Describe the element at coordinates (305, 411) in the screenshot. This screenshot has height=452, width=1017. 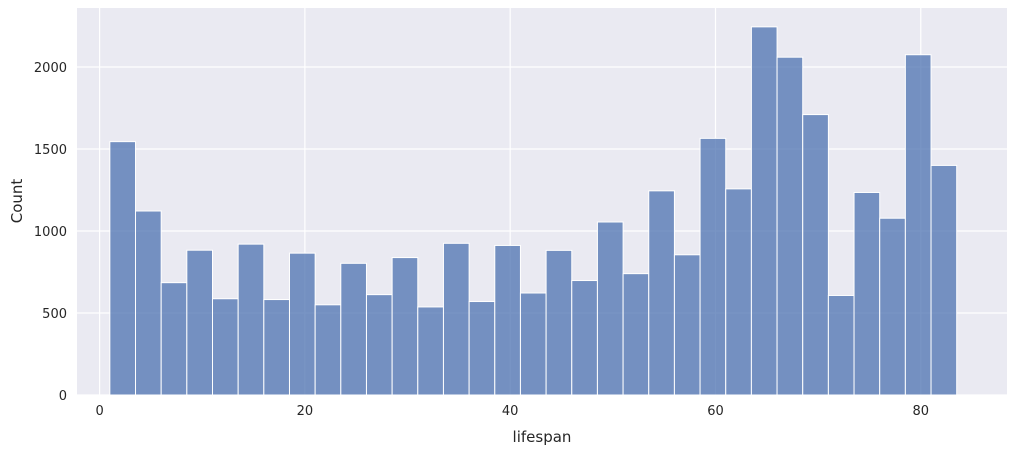
I see `x-tick-label: 20` at that location.